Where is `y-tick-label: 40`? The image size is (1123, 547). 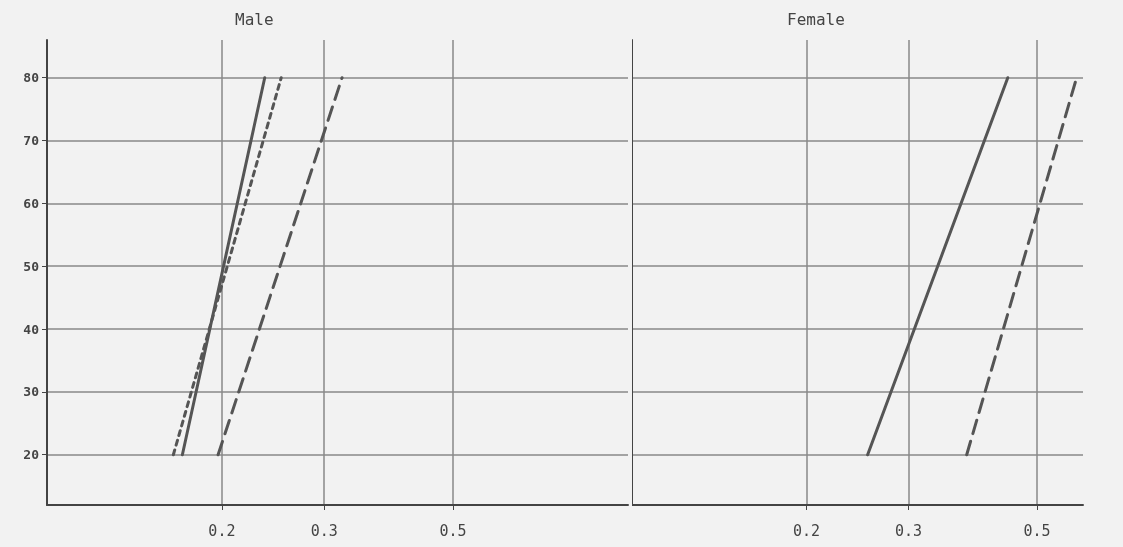 y-tick-label: 40 is located at coordinates (31, 329).